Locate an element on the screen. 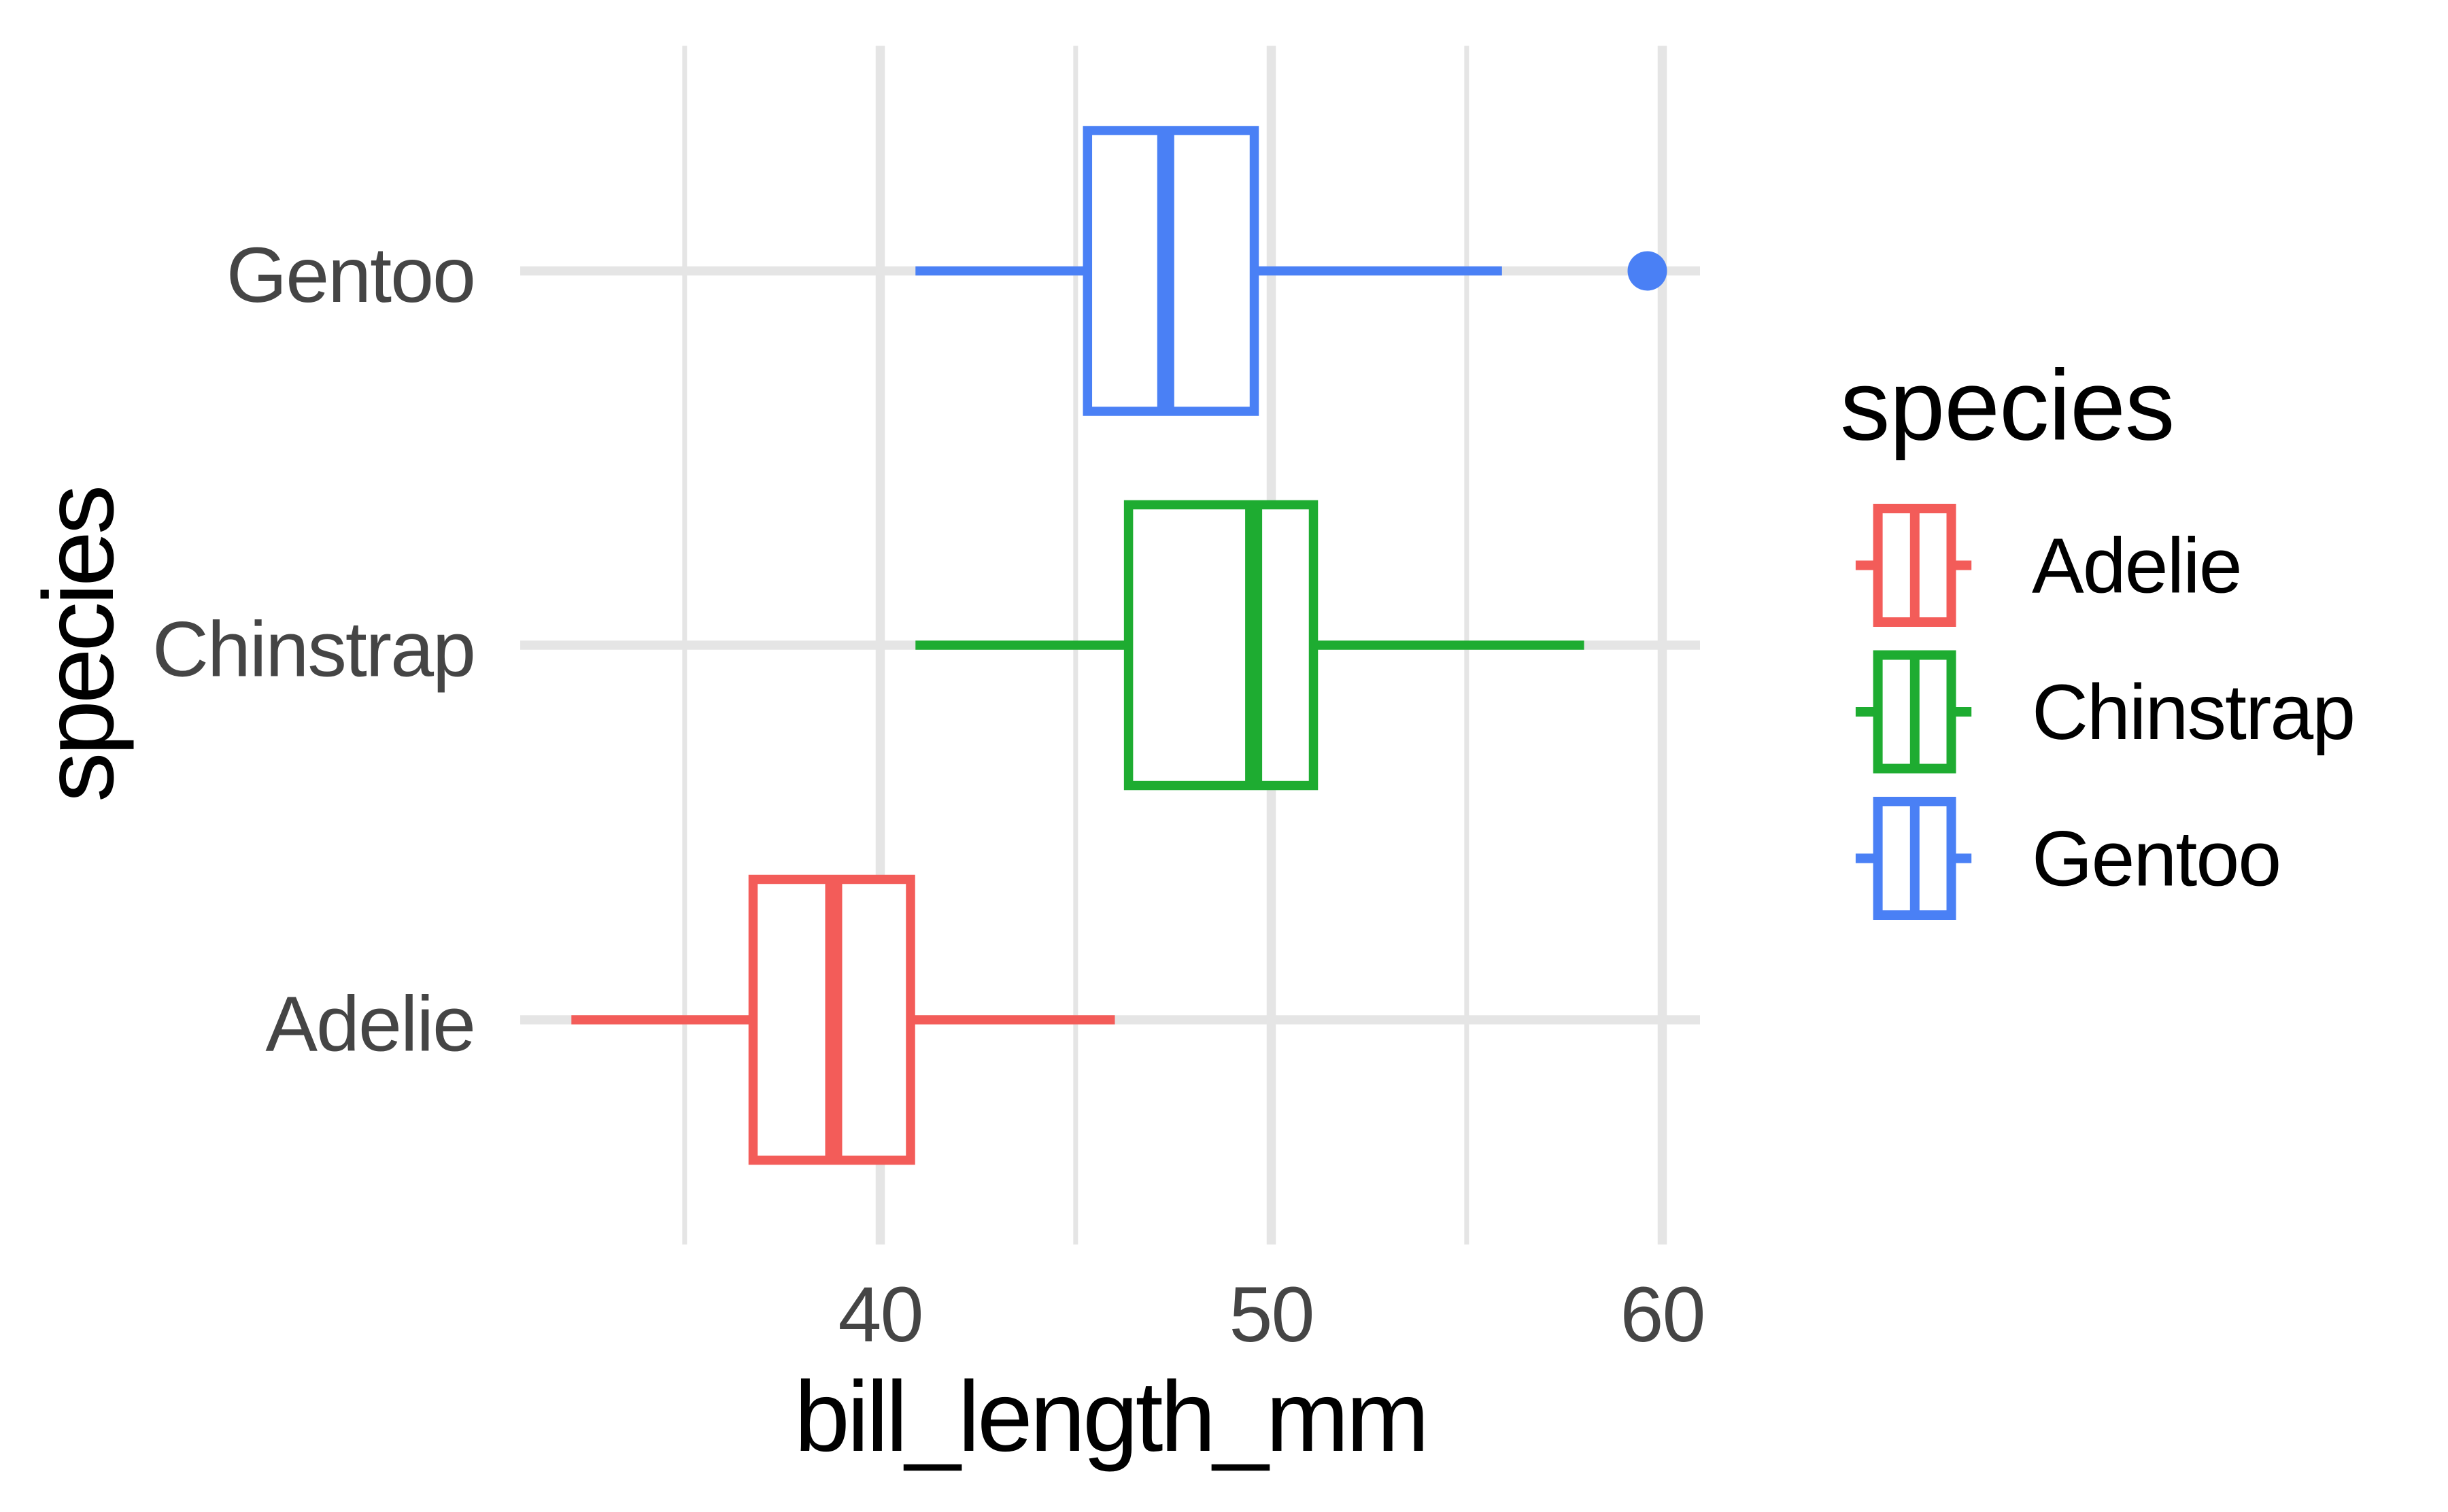 This screenshot has width=2448, height=1512. svg-text: bill_length_mm is located at coordinates (1111, 1417).